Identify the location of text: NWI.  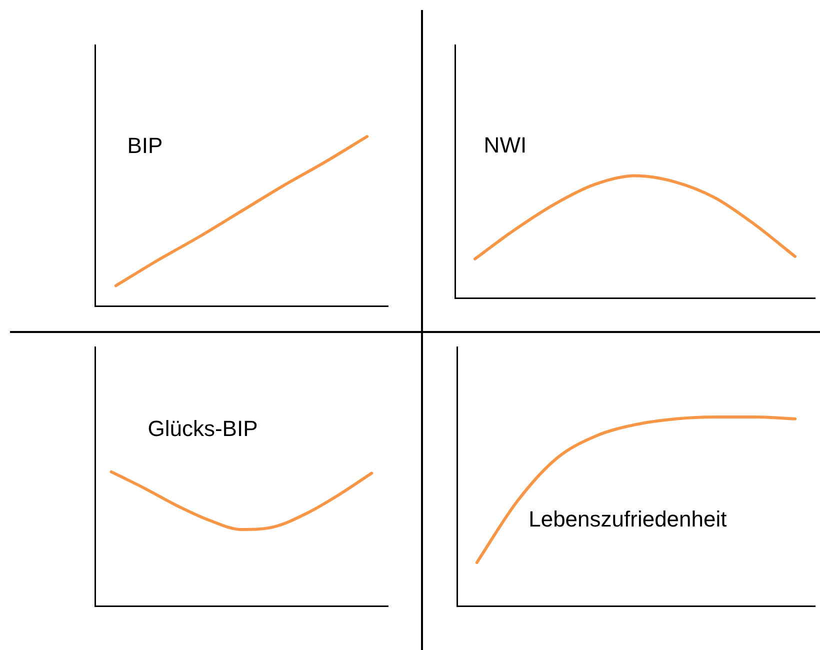
(505, 145).